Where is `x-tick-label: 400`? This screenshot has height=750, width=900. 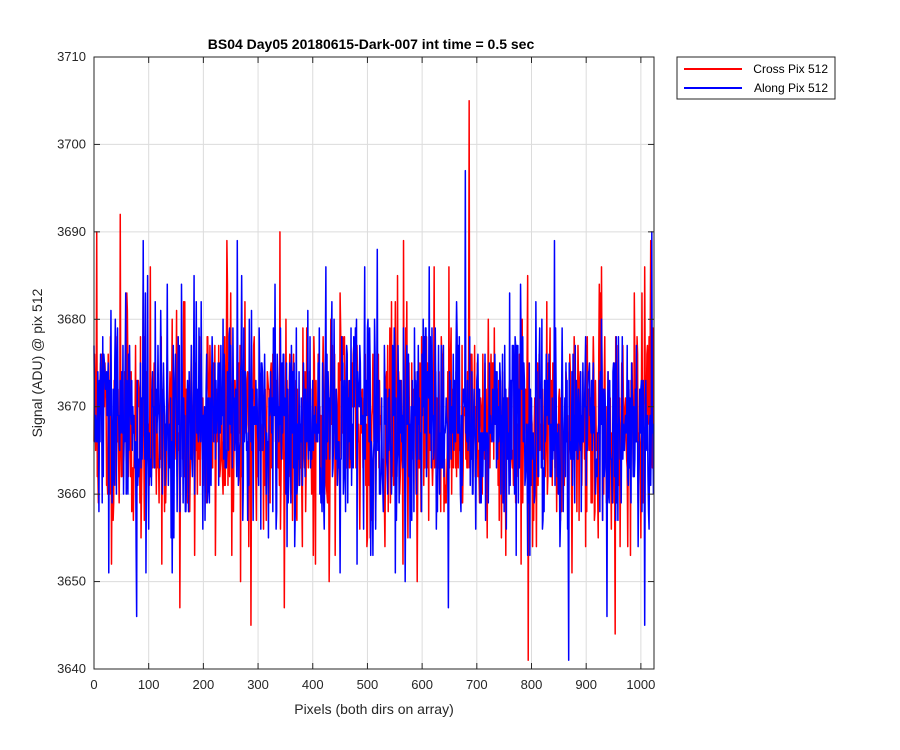
x-tick-label: 400 is located at coordinates (313, 684).